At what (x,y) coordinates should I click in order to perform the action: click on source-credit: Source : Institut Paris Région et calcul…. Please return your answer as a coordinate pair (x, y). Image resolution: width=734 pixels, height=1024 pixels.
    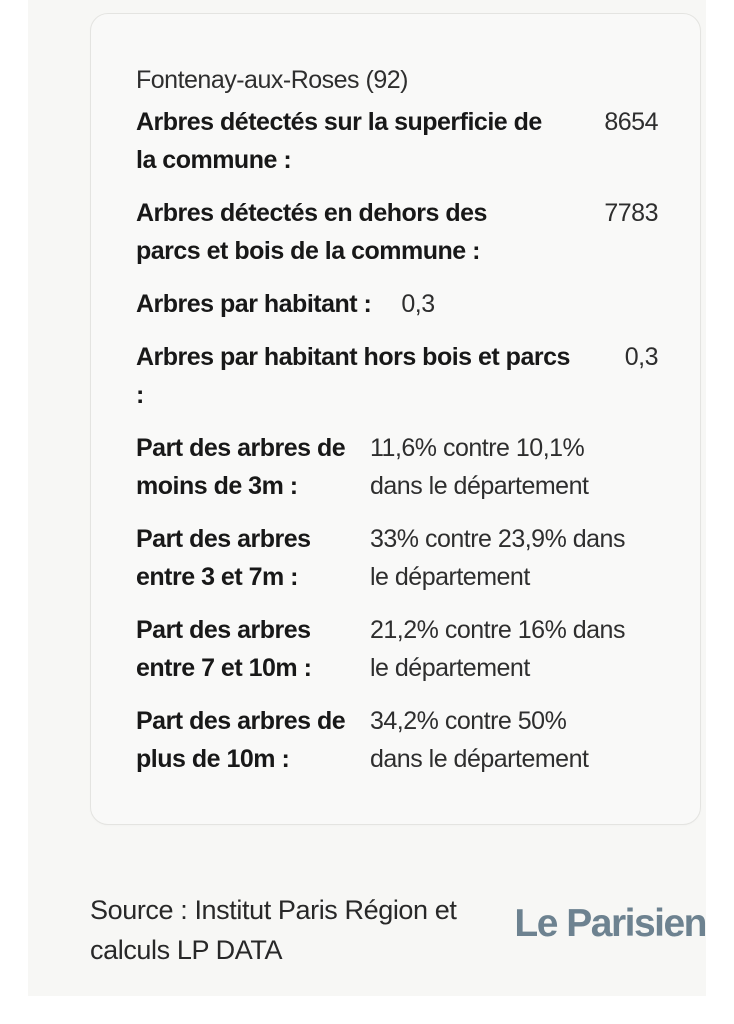
    Looking at the image, I should click on (273, 930).